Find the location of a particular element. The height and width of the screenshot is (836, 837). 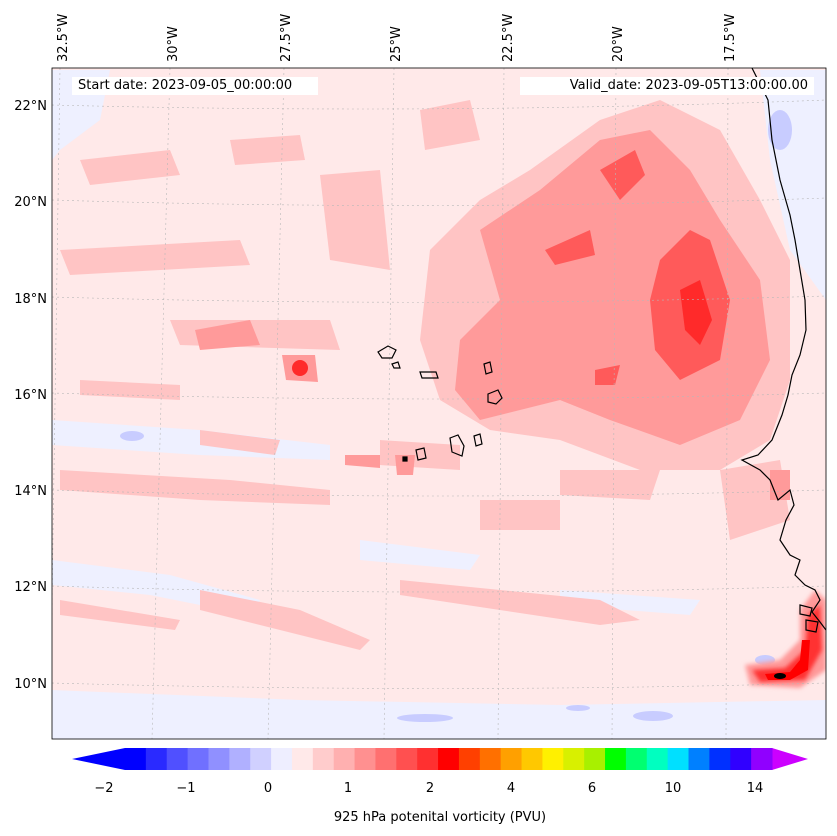

lat-label: 14°N is located at coordinates (30, 491).